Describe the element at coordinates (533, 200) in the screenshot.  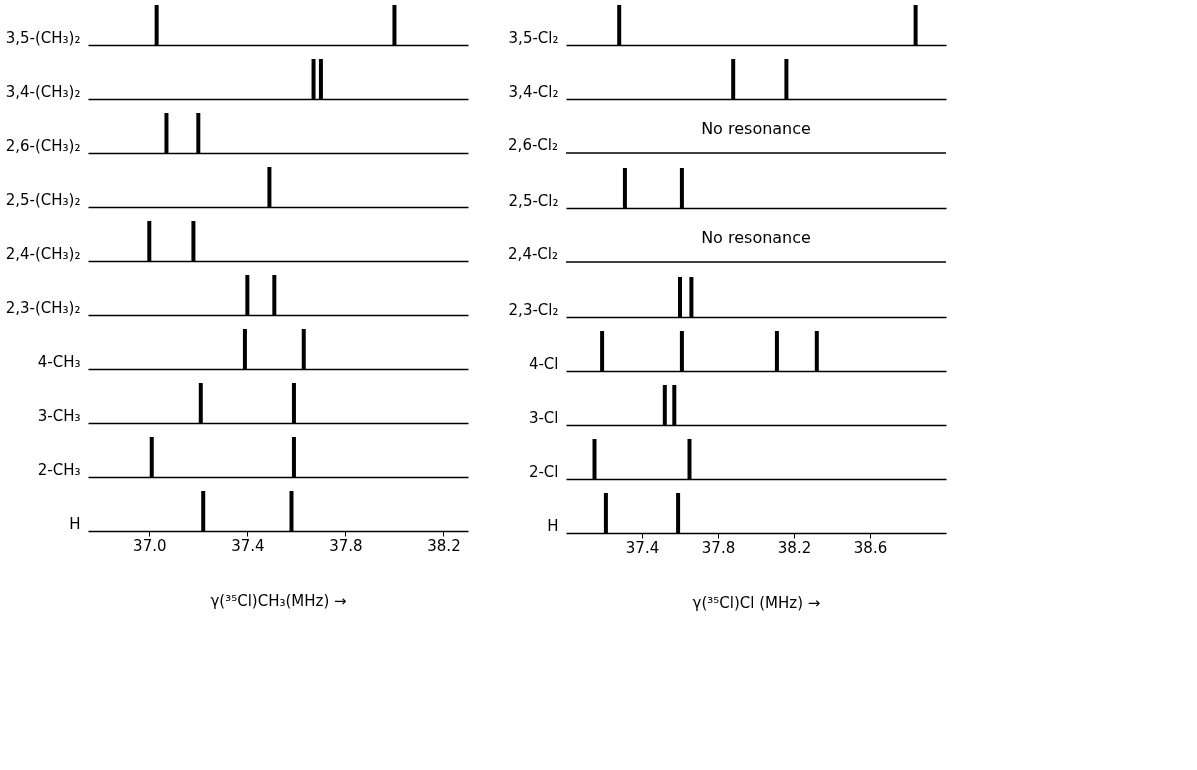
I see `y-axis-title: 2,5-Cl₂` at that location.